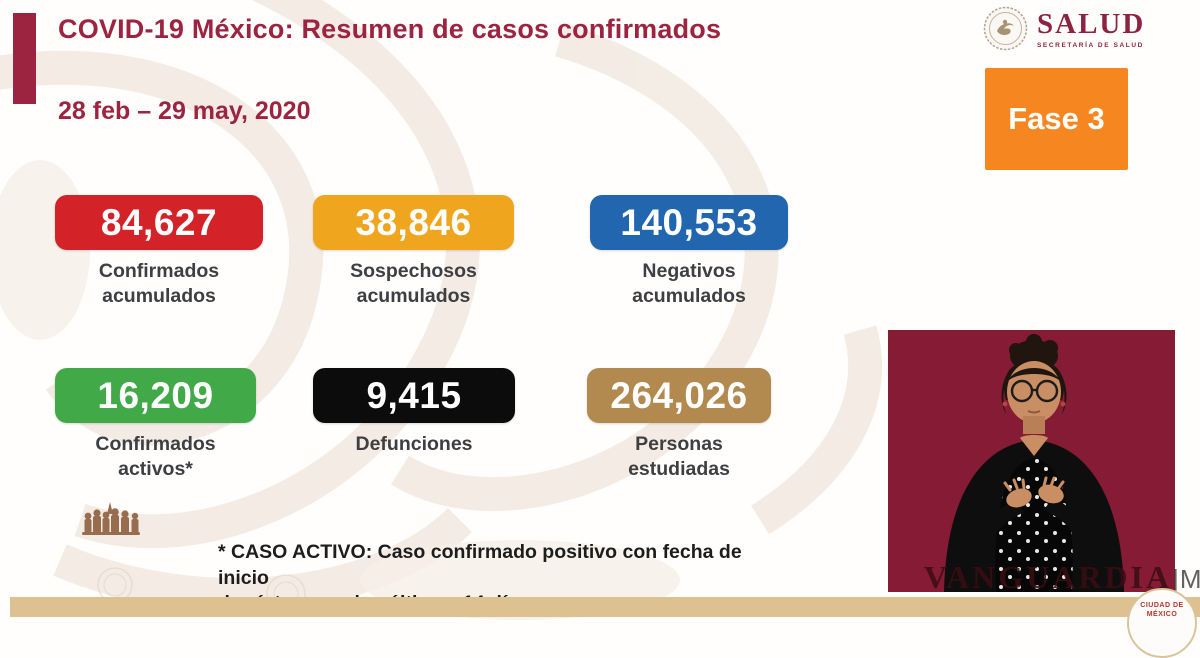 The image size is (1200, 658). What do you see at coordinates (1090, 45) in the screenshot?
I see `salud-subtitle: SECRETARÍA DE SALUD` at bounding box center [1090, 45].